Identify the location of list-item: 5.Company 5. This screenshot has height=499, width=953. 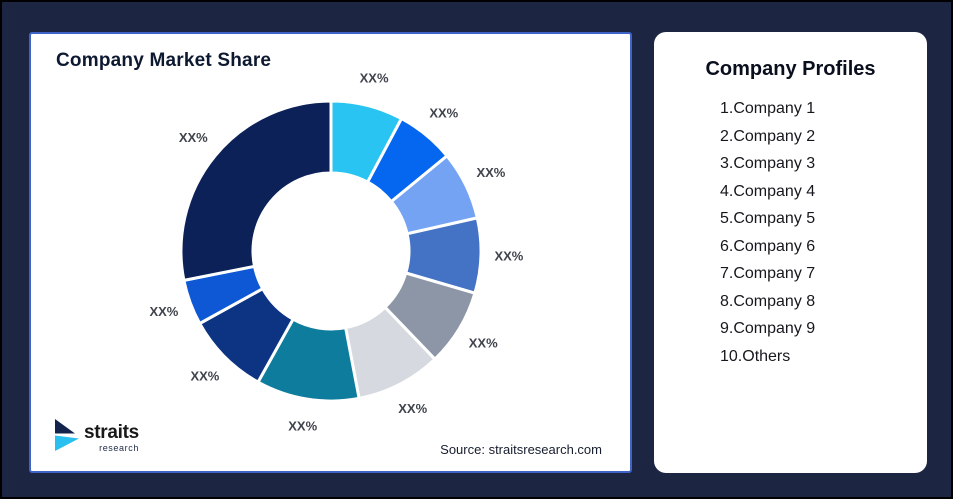
(768, 218).